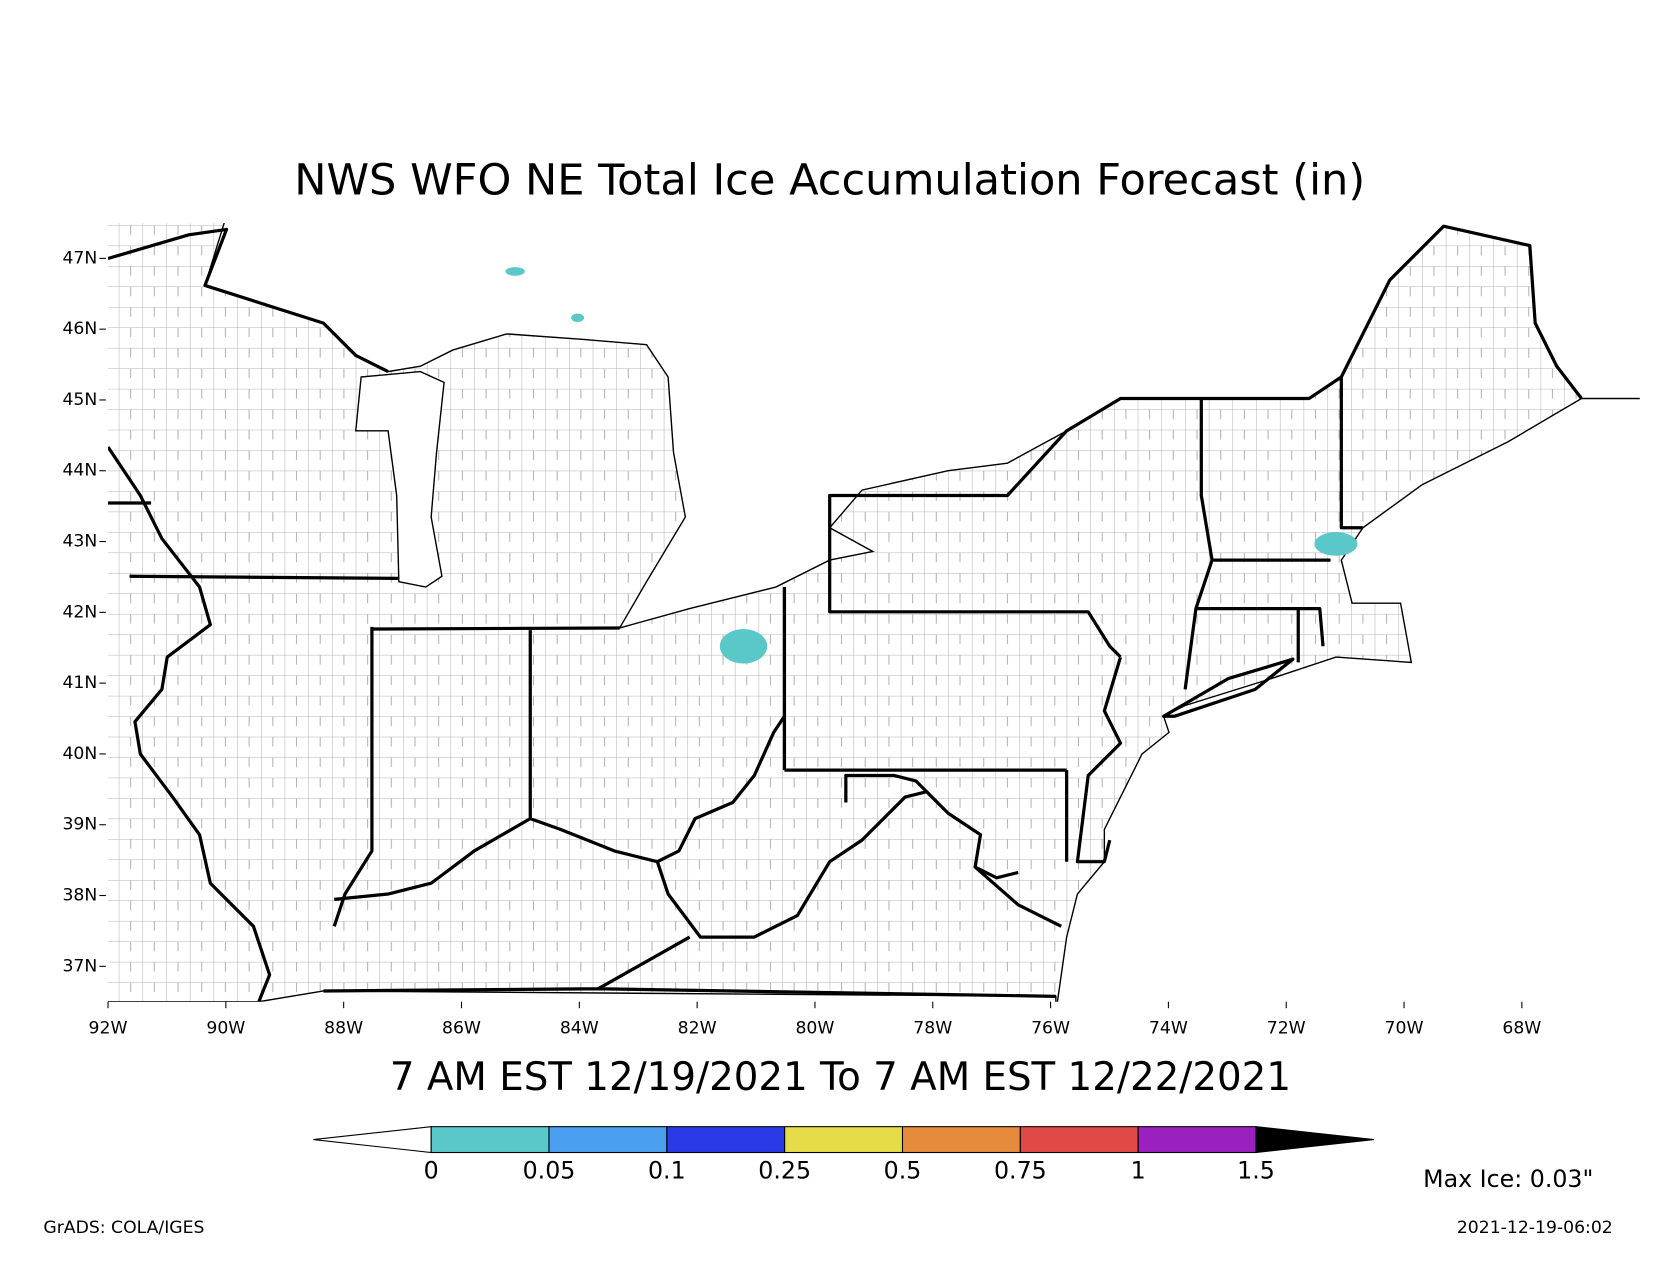  I want to click on colorbar: 0 0.05 0.1 0.25 0.5 0.75 1 1.5, so click(843, 1155).